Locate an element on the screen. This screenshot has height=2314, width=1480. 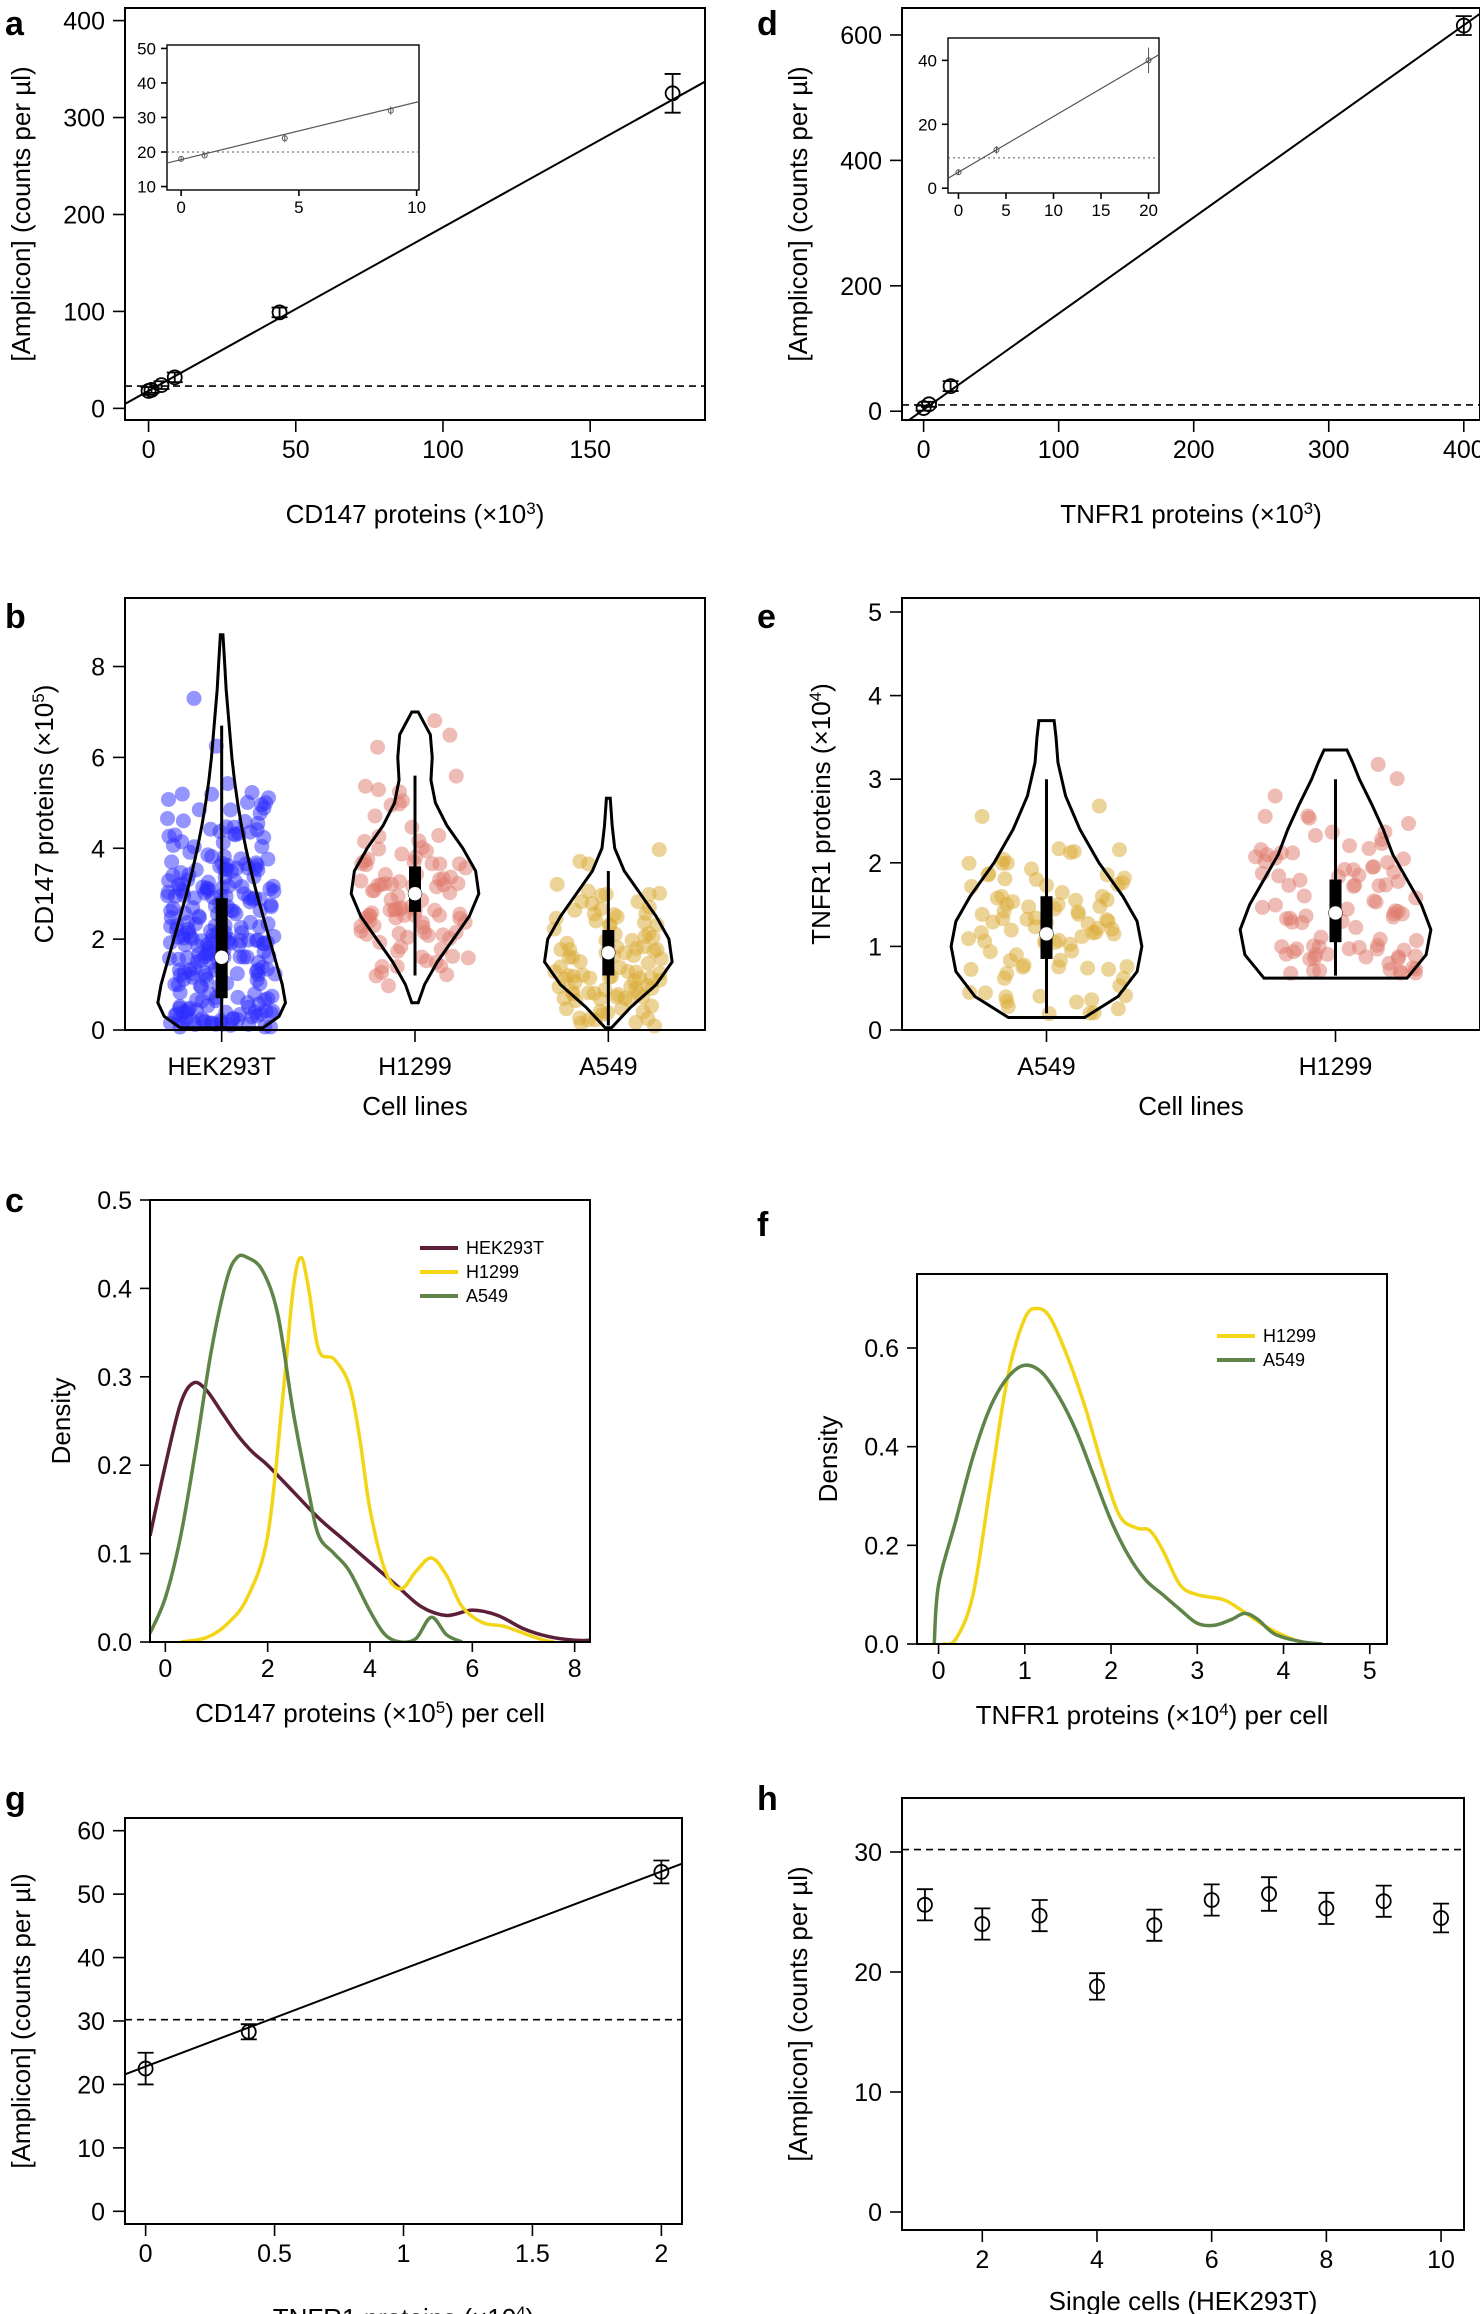
panel-c-ytick-label: 0.4 is located at coordinates (114, 1289).